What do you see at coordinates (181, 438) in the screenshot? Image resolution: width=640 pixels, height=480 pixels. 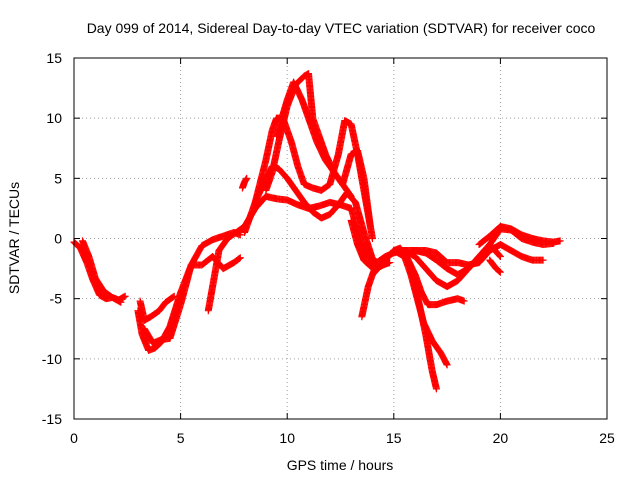 I see `x-tick-label: 5` at bounding box center [181, 438].